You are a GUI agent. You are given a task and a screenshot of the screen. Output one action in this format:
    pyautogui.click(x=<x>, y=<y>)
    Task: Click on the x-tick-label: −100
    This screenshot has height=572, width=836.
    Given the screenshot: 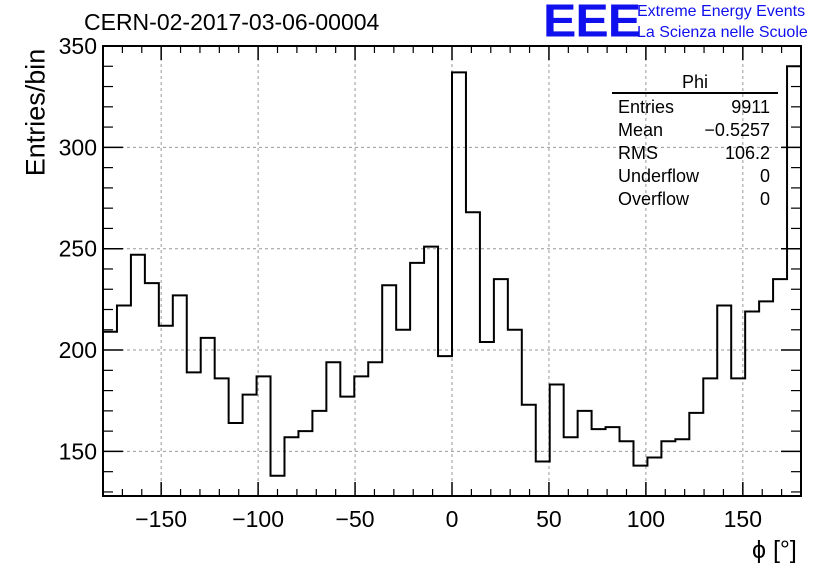 What is the action you would take?
    pyautogui.click(x=258, y=519)
    